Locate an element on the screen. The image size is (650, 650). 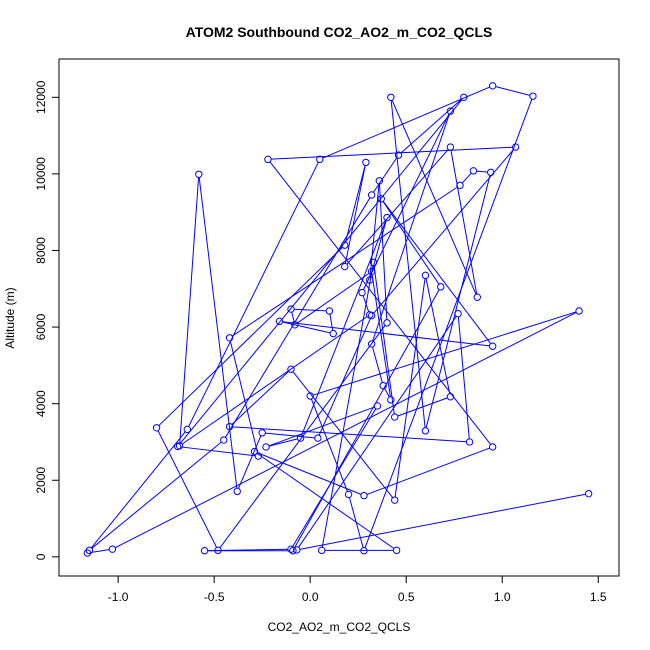
y-axis: 0 2000 4000 6000 8000 10000 12000 is located at coordinates (47, 320).